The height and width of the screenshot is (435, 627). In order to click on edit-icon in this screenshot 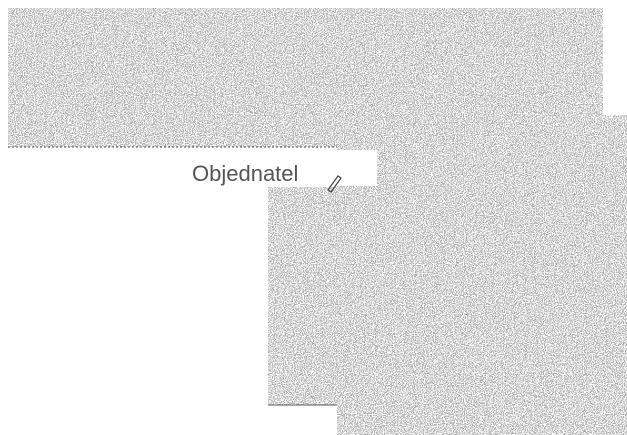, I will do `click(334, 184)`.